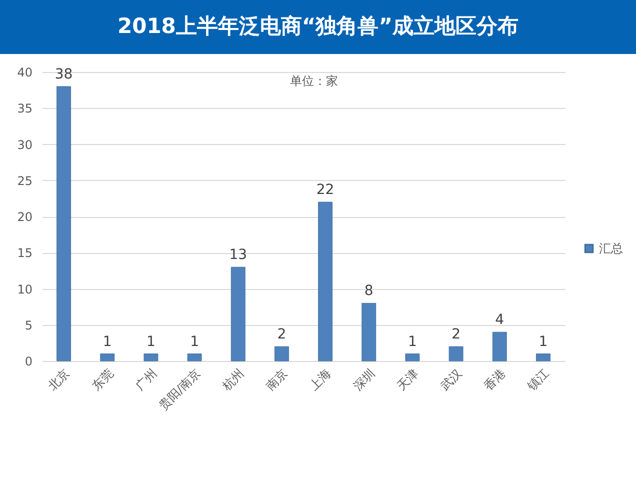 The width and height of the screenshot is (636, 482). I want to click on x-tick-label: 香港, so click(494, 379).